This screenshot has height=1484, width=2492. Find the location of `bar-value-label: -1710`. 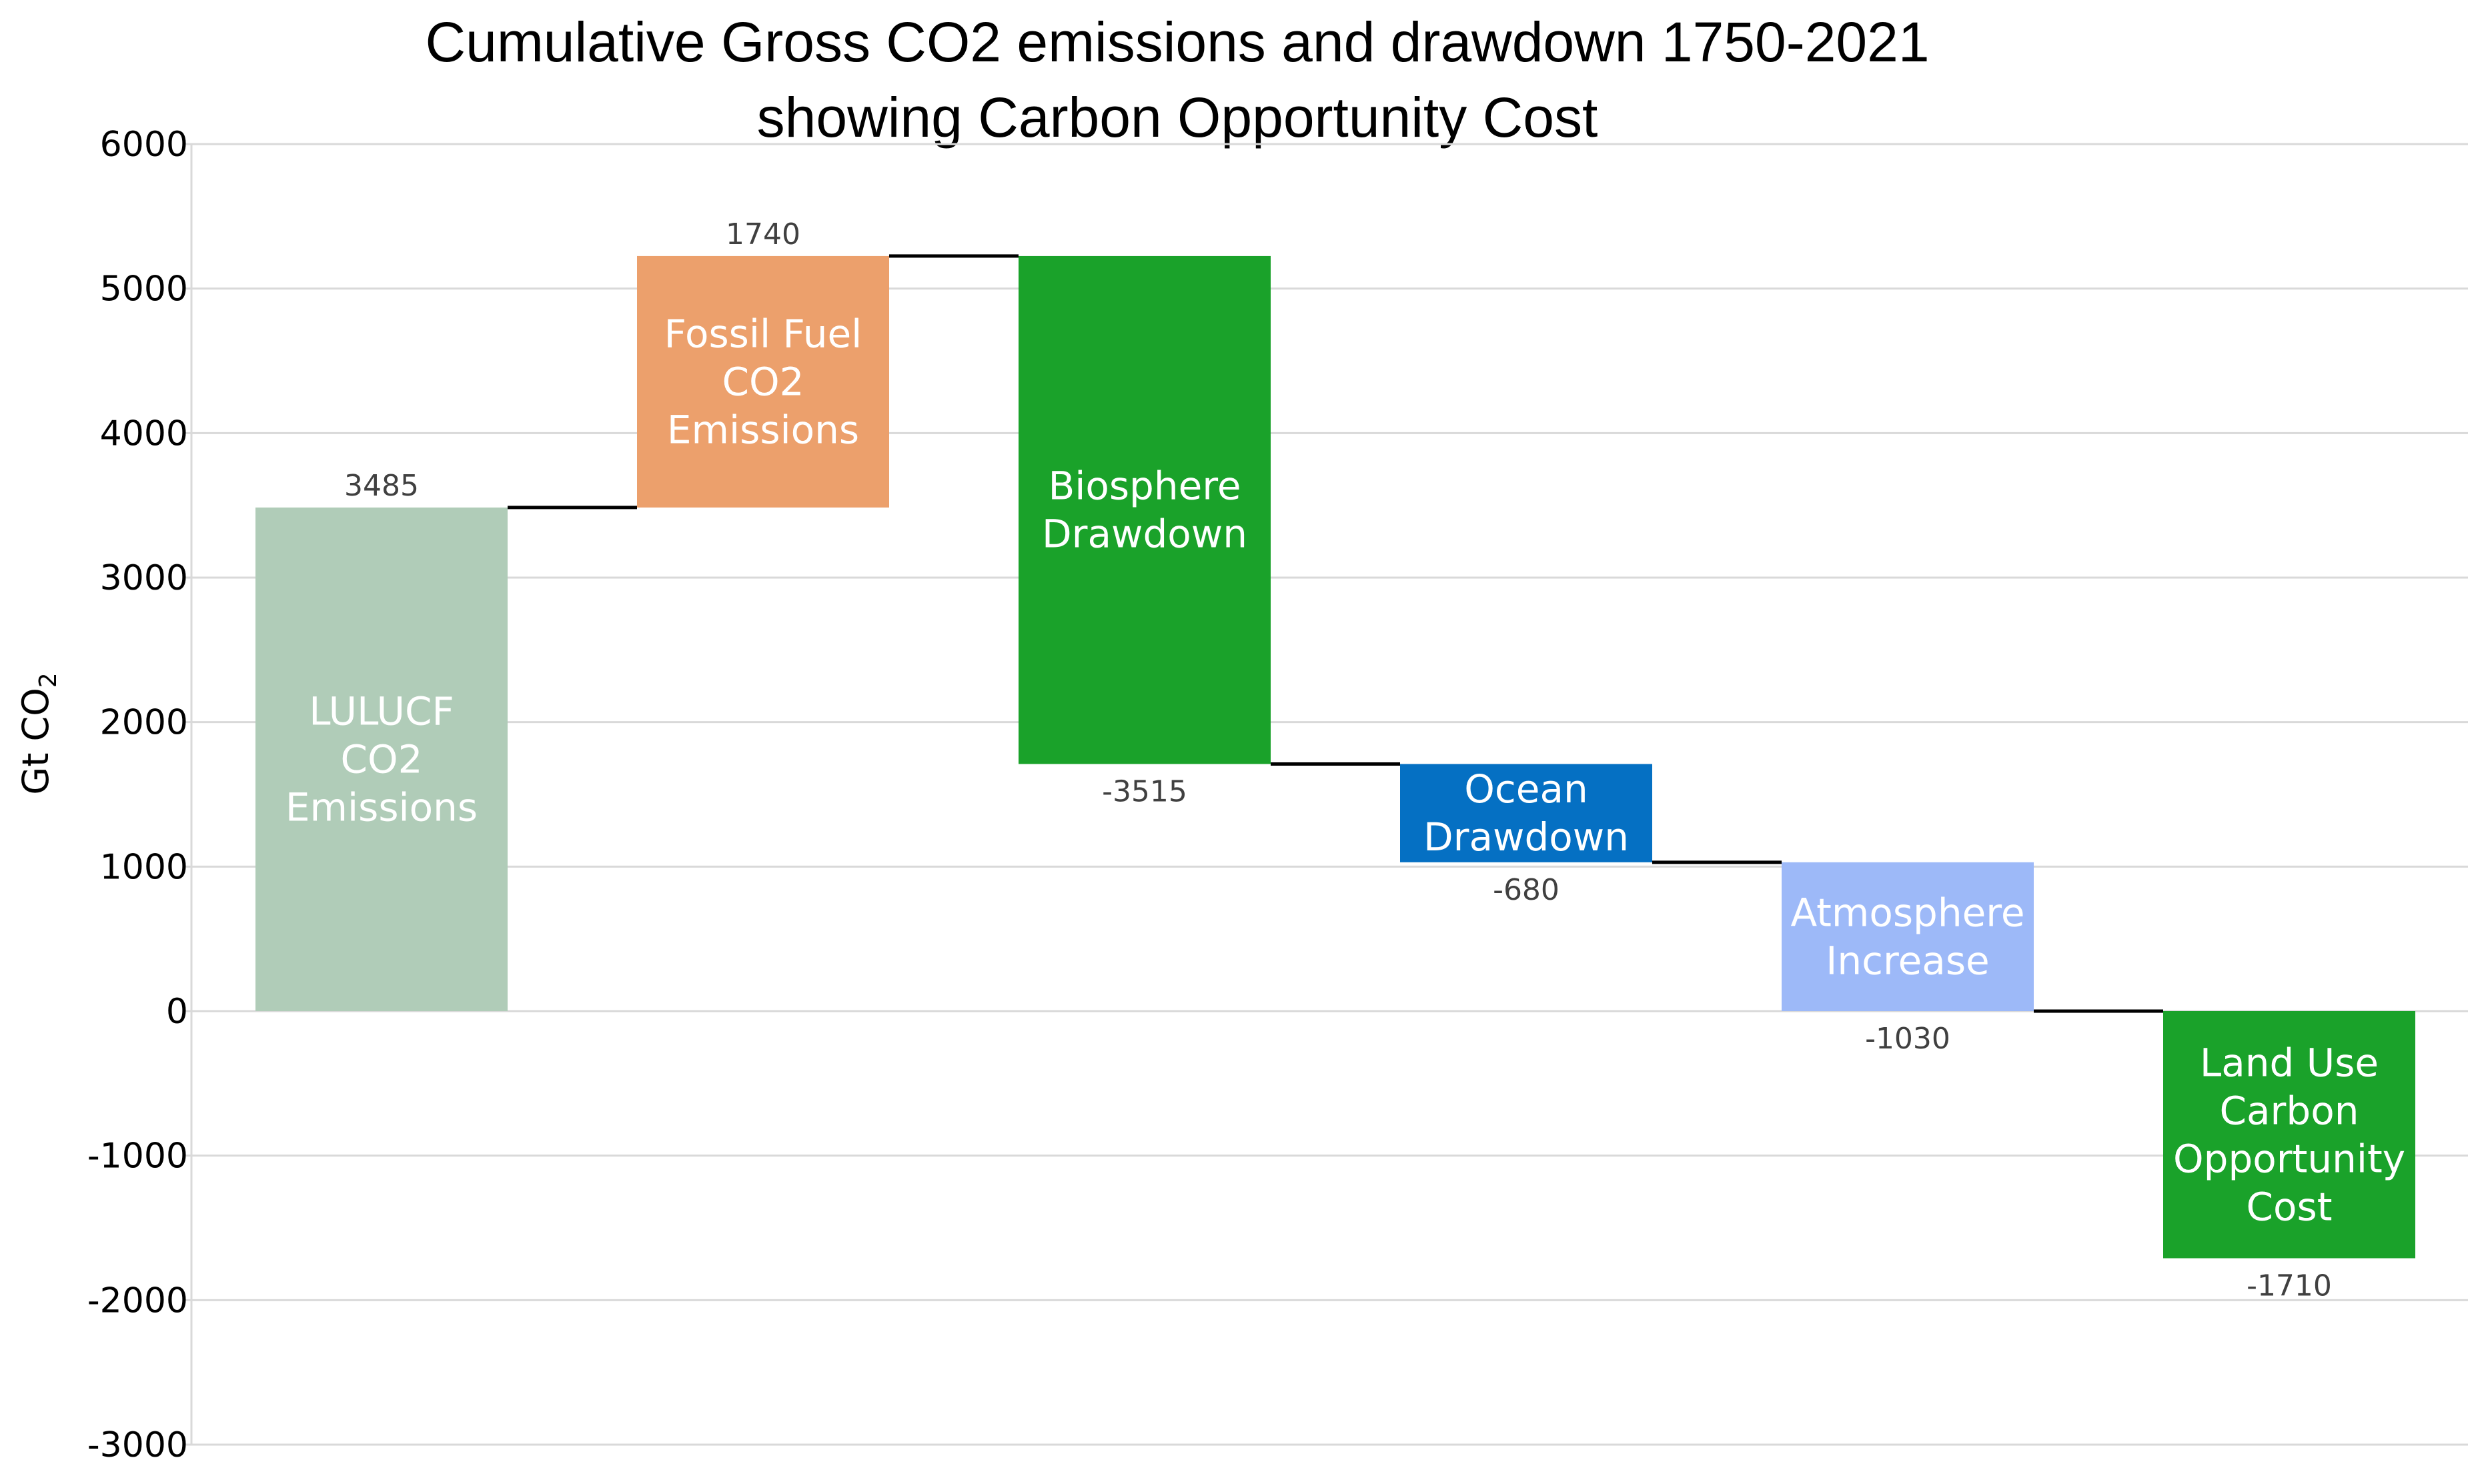

bar-value-label: -1710 is located at coordinates (2289, 1286).